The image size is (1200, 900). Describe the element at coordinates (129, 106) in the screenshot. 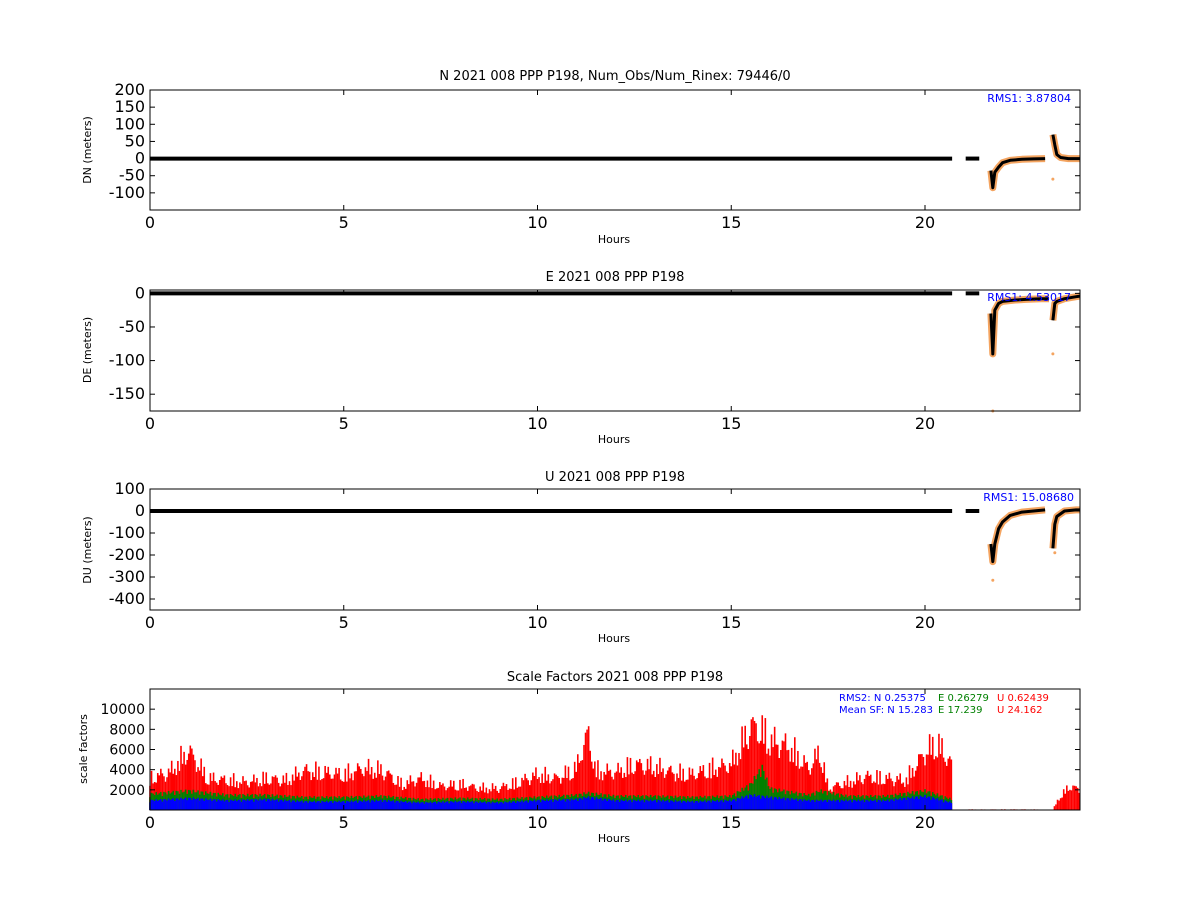

I see `y-tick-label: 150` at that location.